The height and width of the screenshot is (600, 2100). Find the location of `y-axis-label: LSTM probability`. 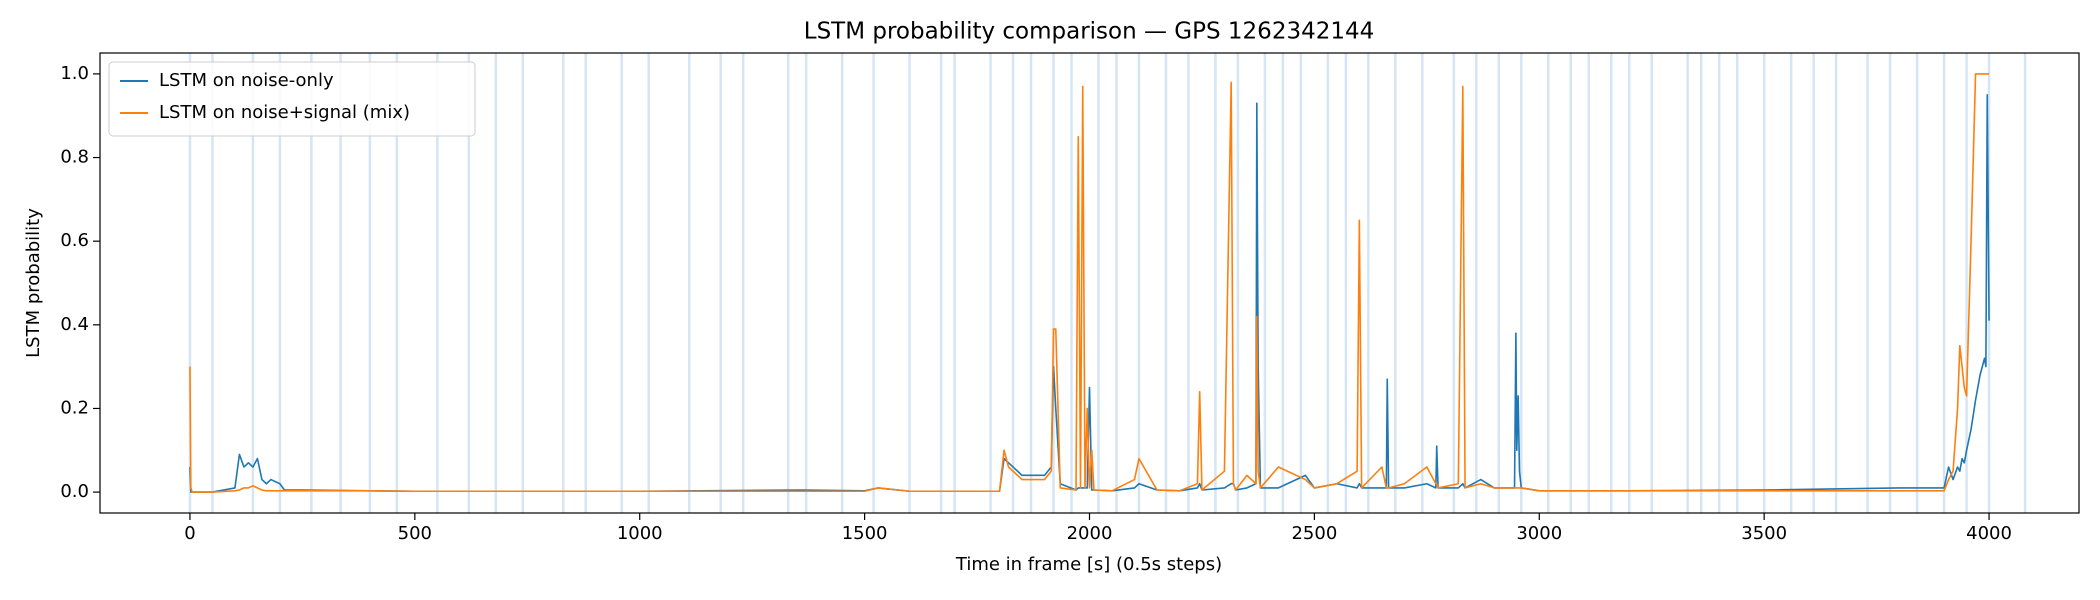

y-axis-label: LSTM probability is located at coordinates (33, 283).